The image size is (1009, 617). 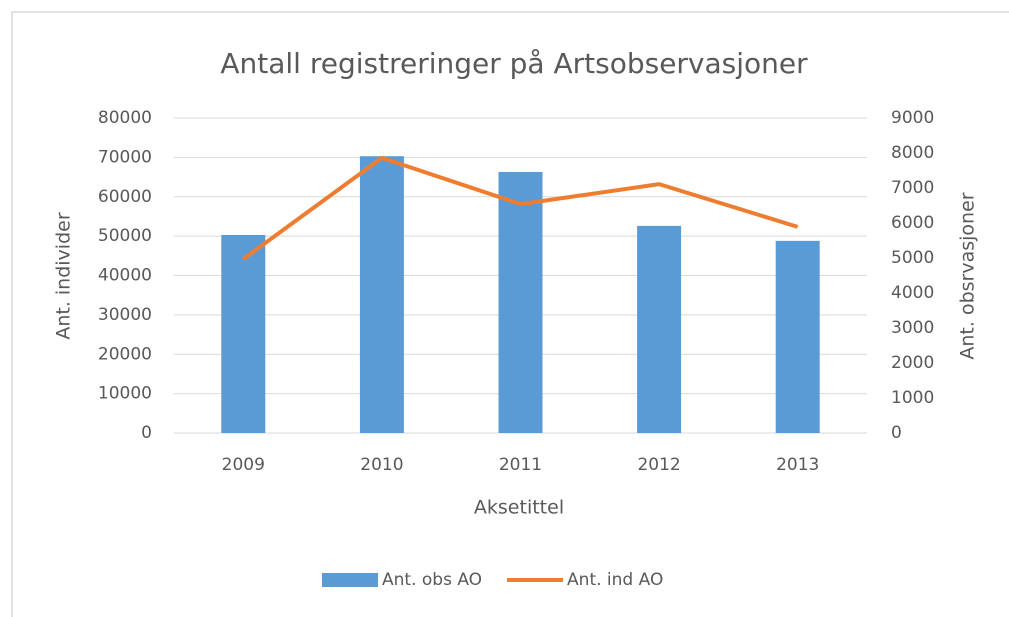 I want to click on x-tick-label: 2009, so click(x=243, y=465).